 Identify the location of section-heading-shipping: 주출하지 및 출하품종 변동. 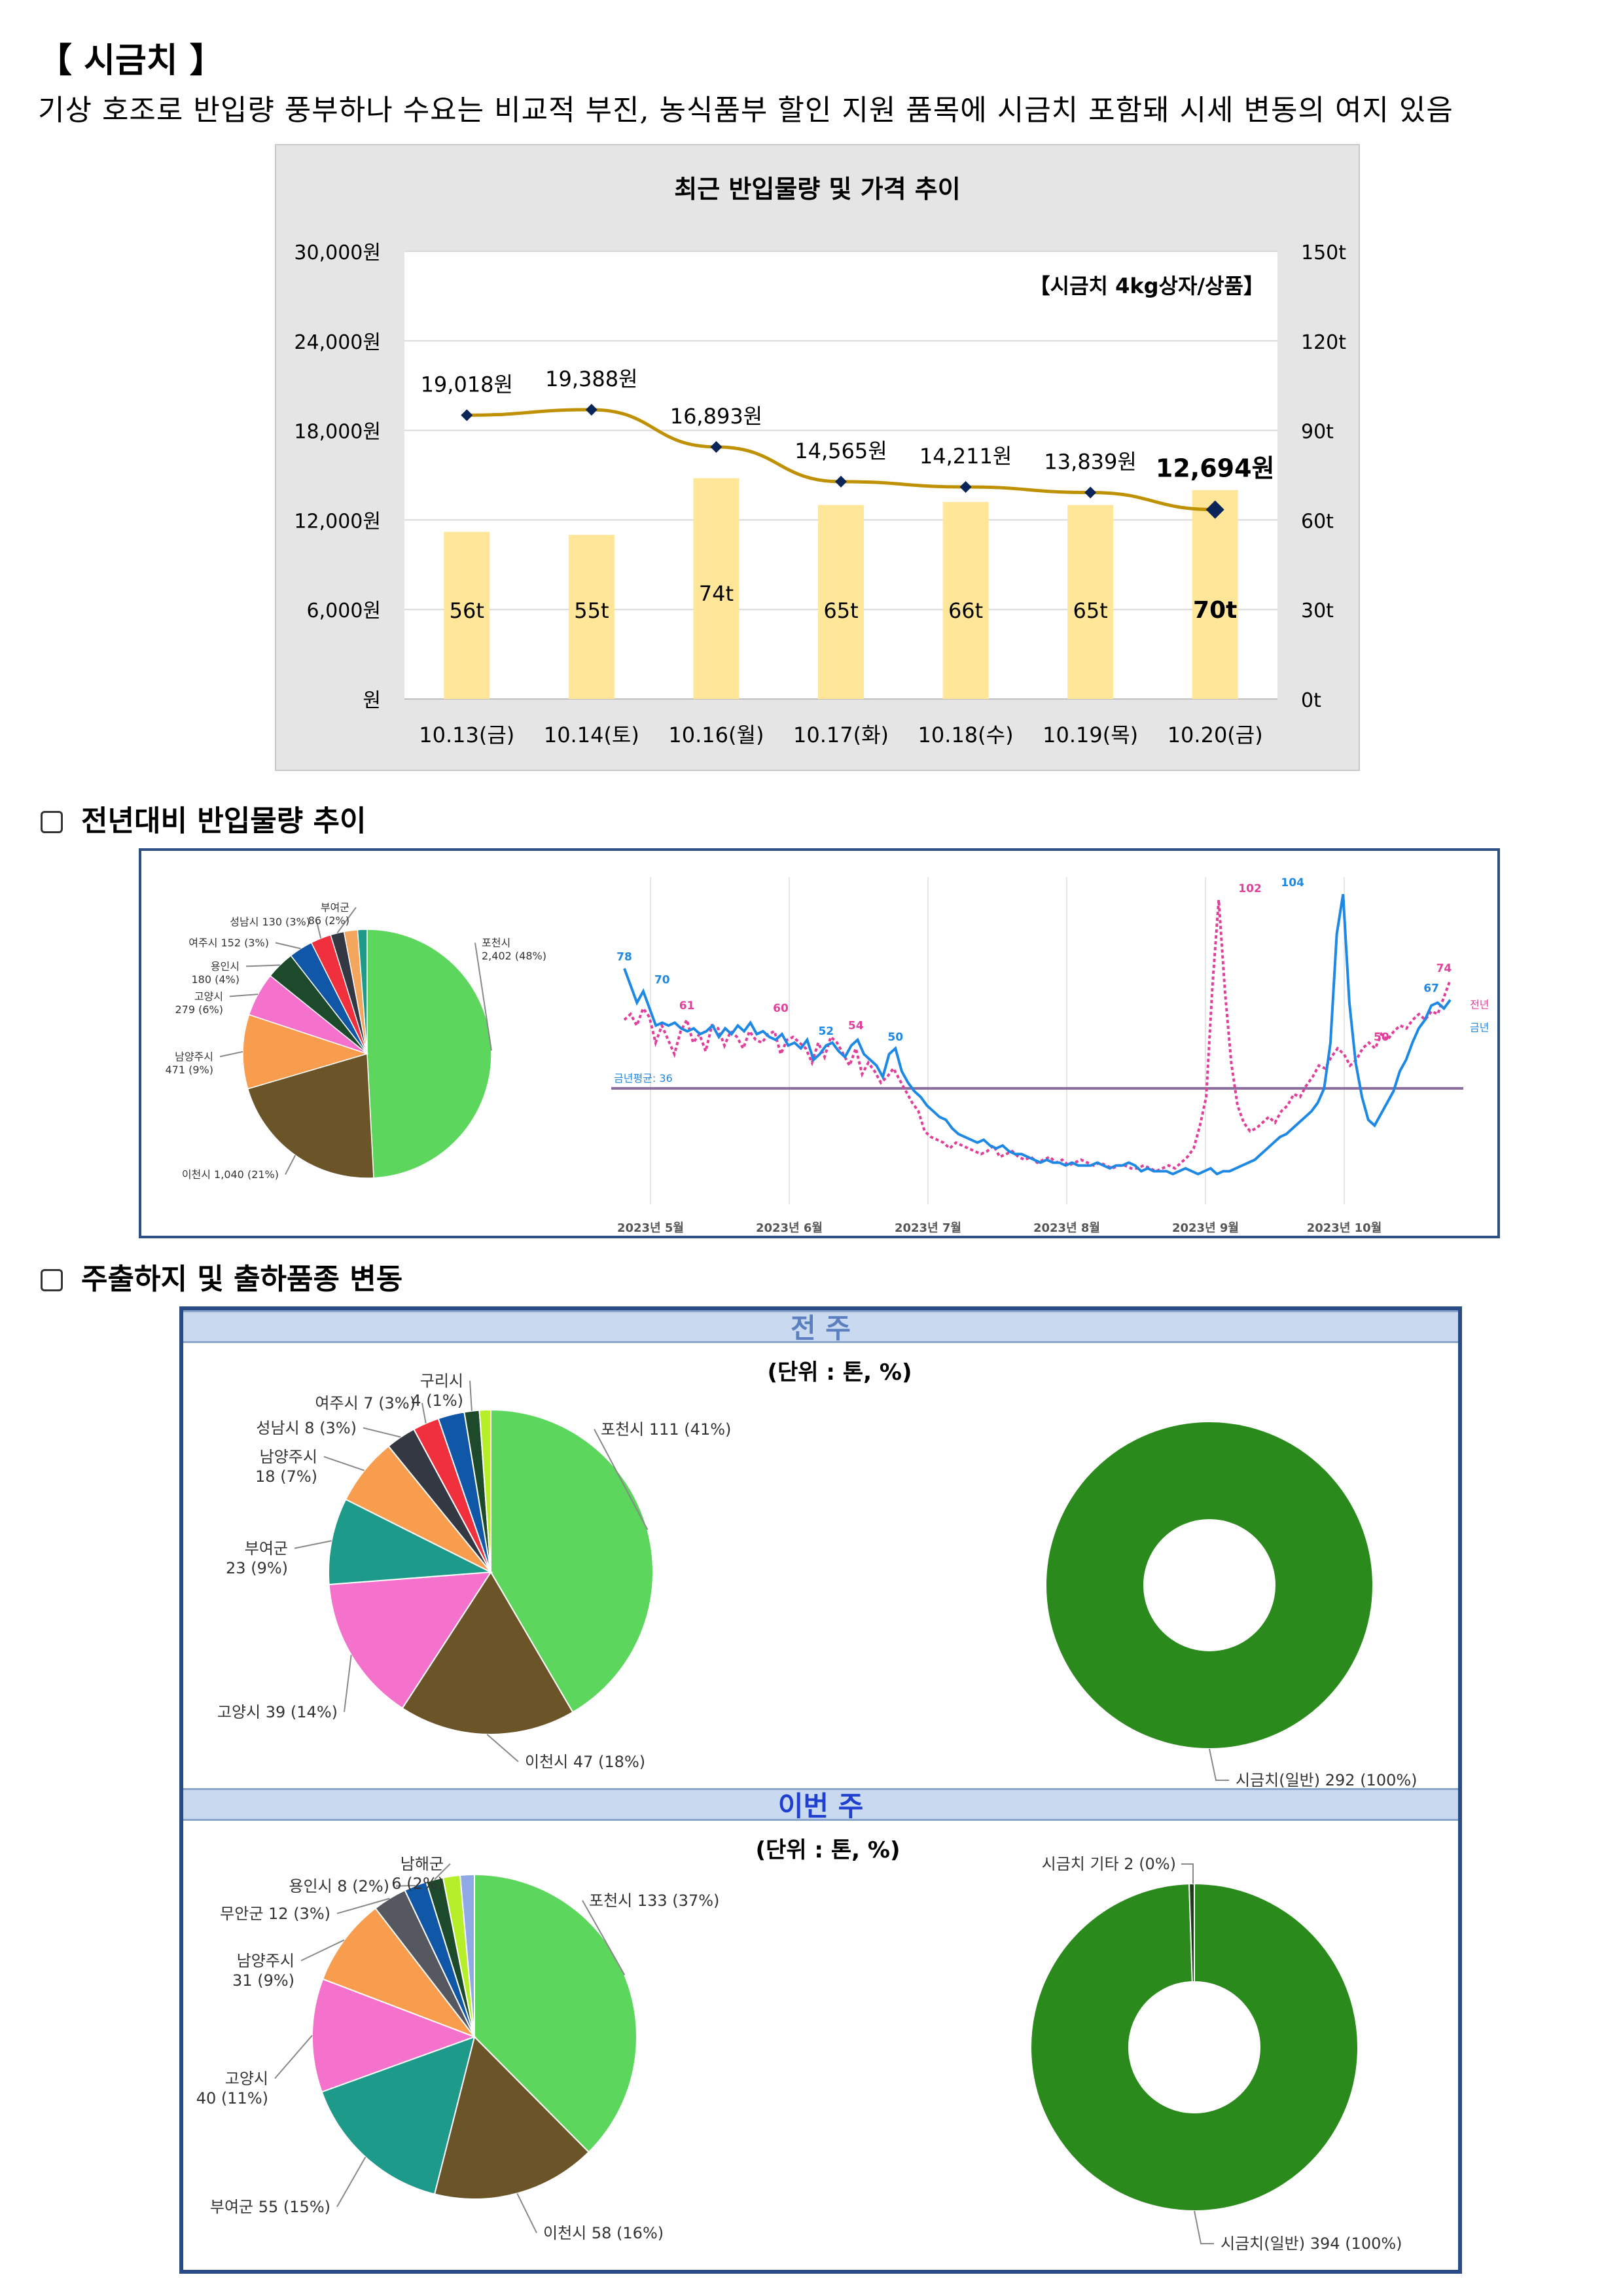
(221, 1276).